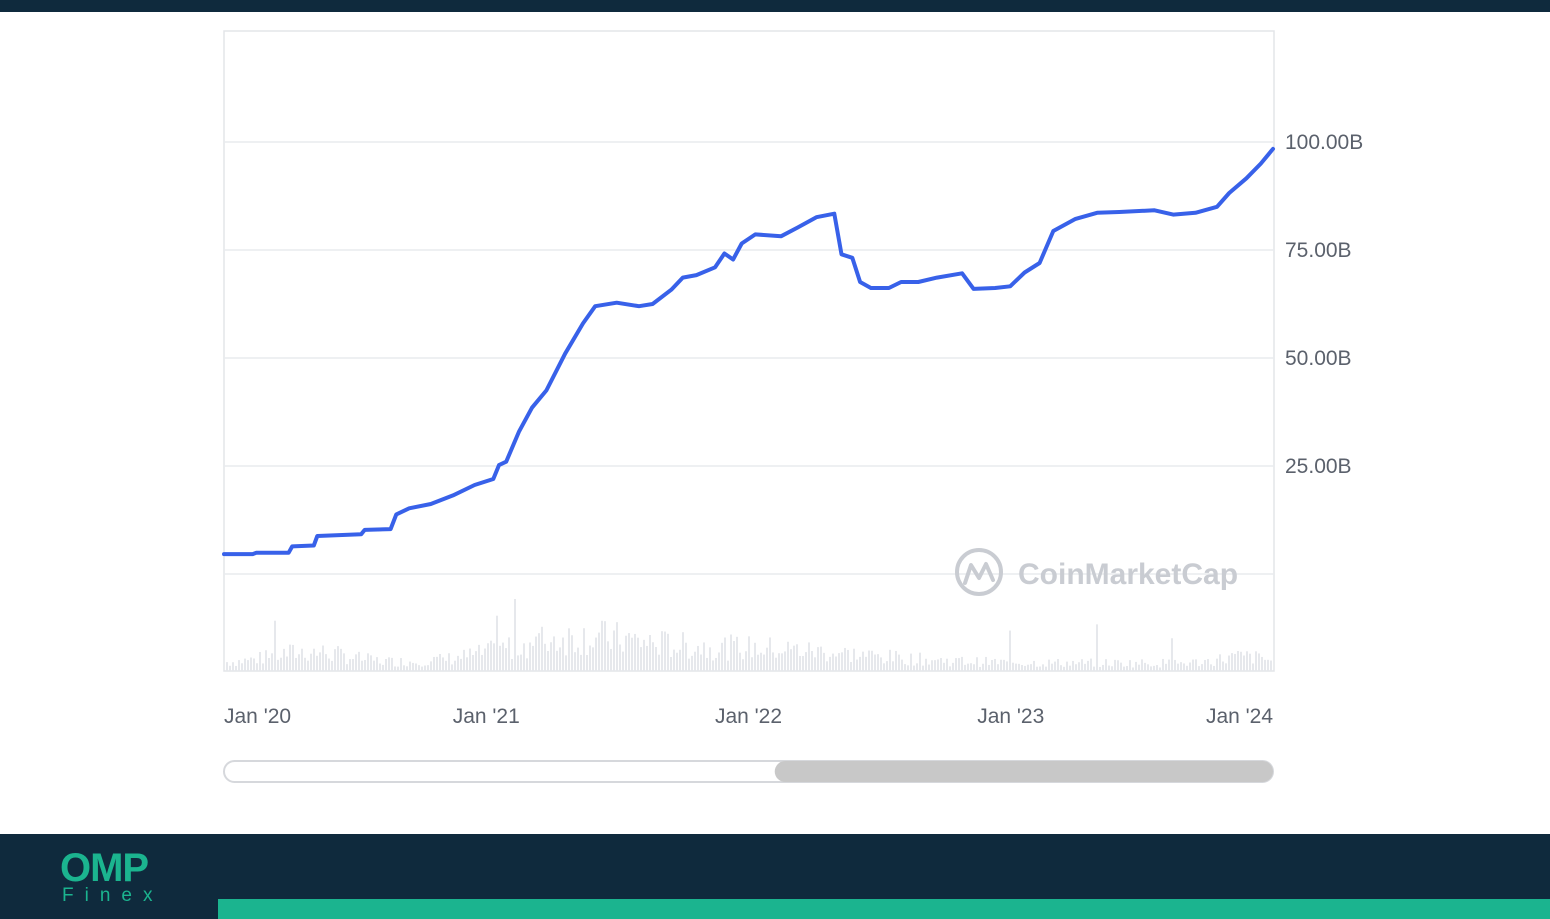 This screenshot has width=1550, height=919. What do you see at coordinates (979, 572) in the screenshot?
I see `coinmarketcap-logo-icon` at bounding box center [979, 572].